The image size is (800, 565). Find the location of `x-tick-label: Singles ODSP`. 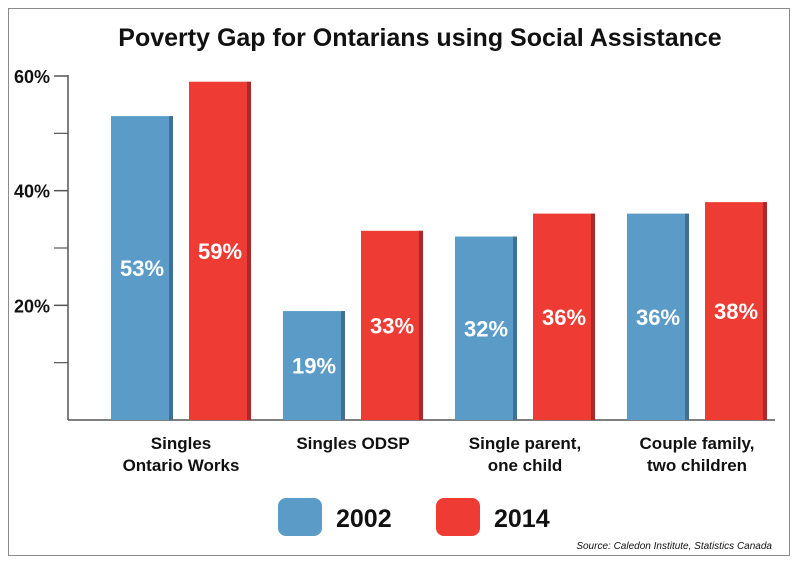

x-tick-label: Singles ODSP is located at coordinates (352, 443).